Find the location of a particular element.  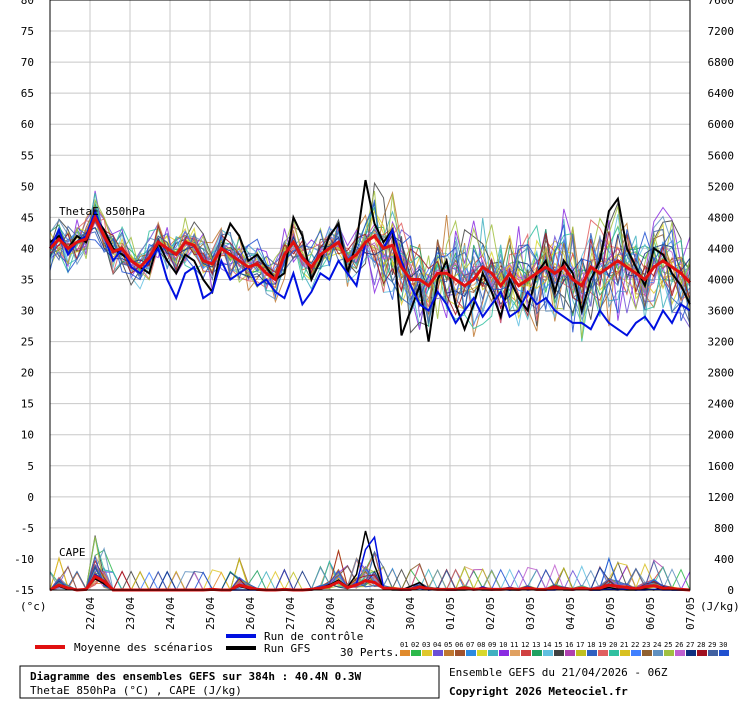

x-tick-label: 24/04 is located at coordinates (170, 613).